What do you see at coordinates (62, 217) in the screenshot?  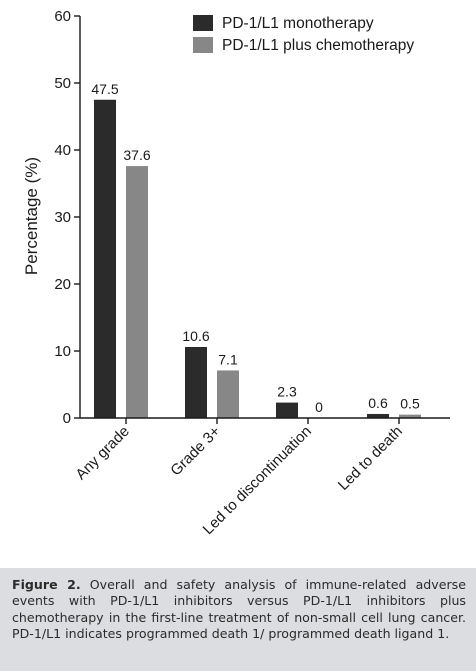 I see `y-tick-label: 30` at bounding box center [62, 217].